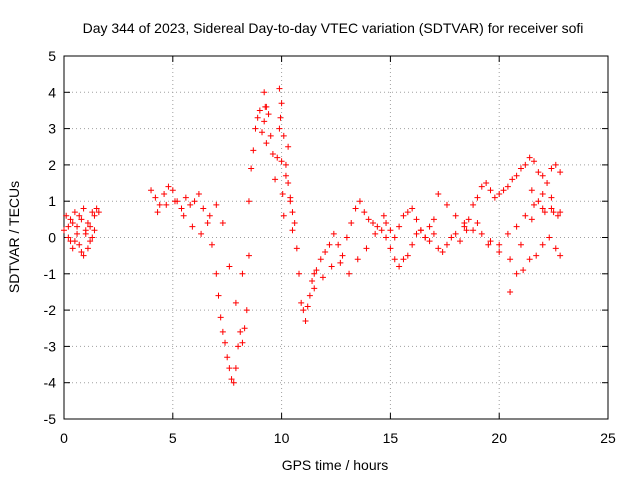  I want to click on y-tick-label: 3, so click(52, 129).